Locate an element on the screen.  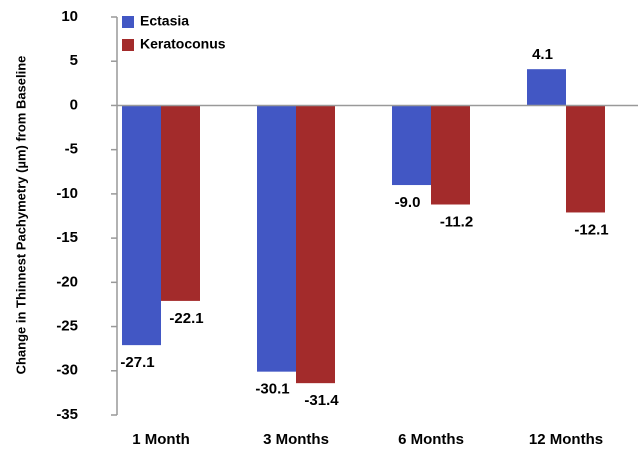
data-label: -31.4 is located at coordinates (321, 400).